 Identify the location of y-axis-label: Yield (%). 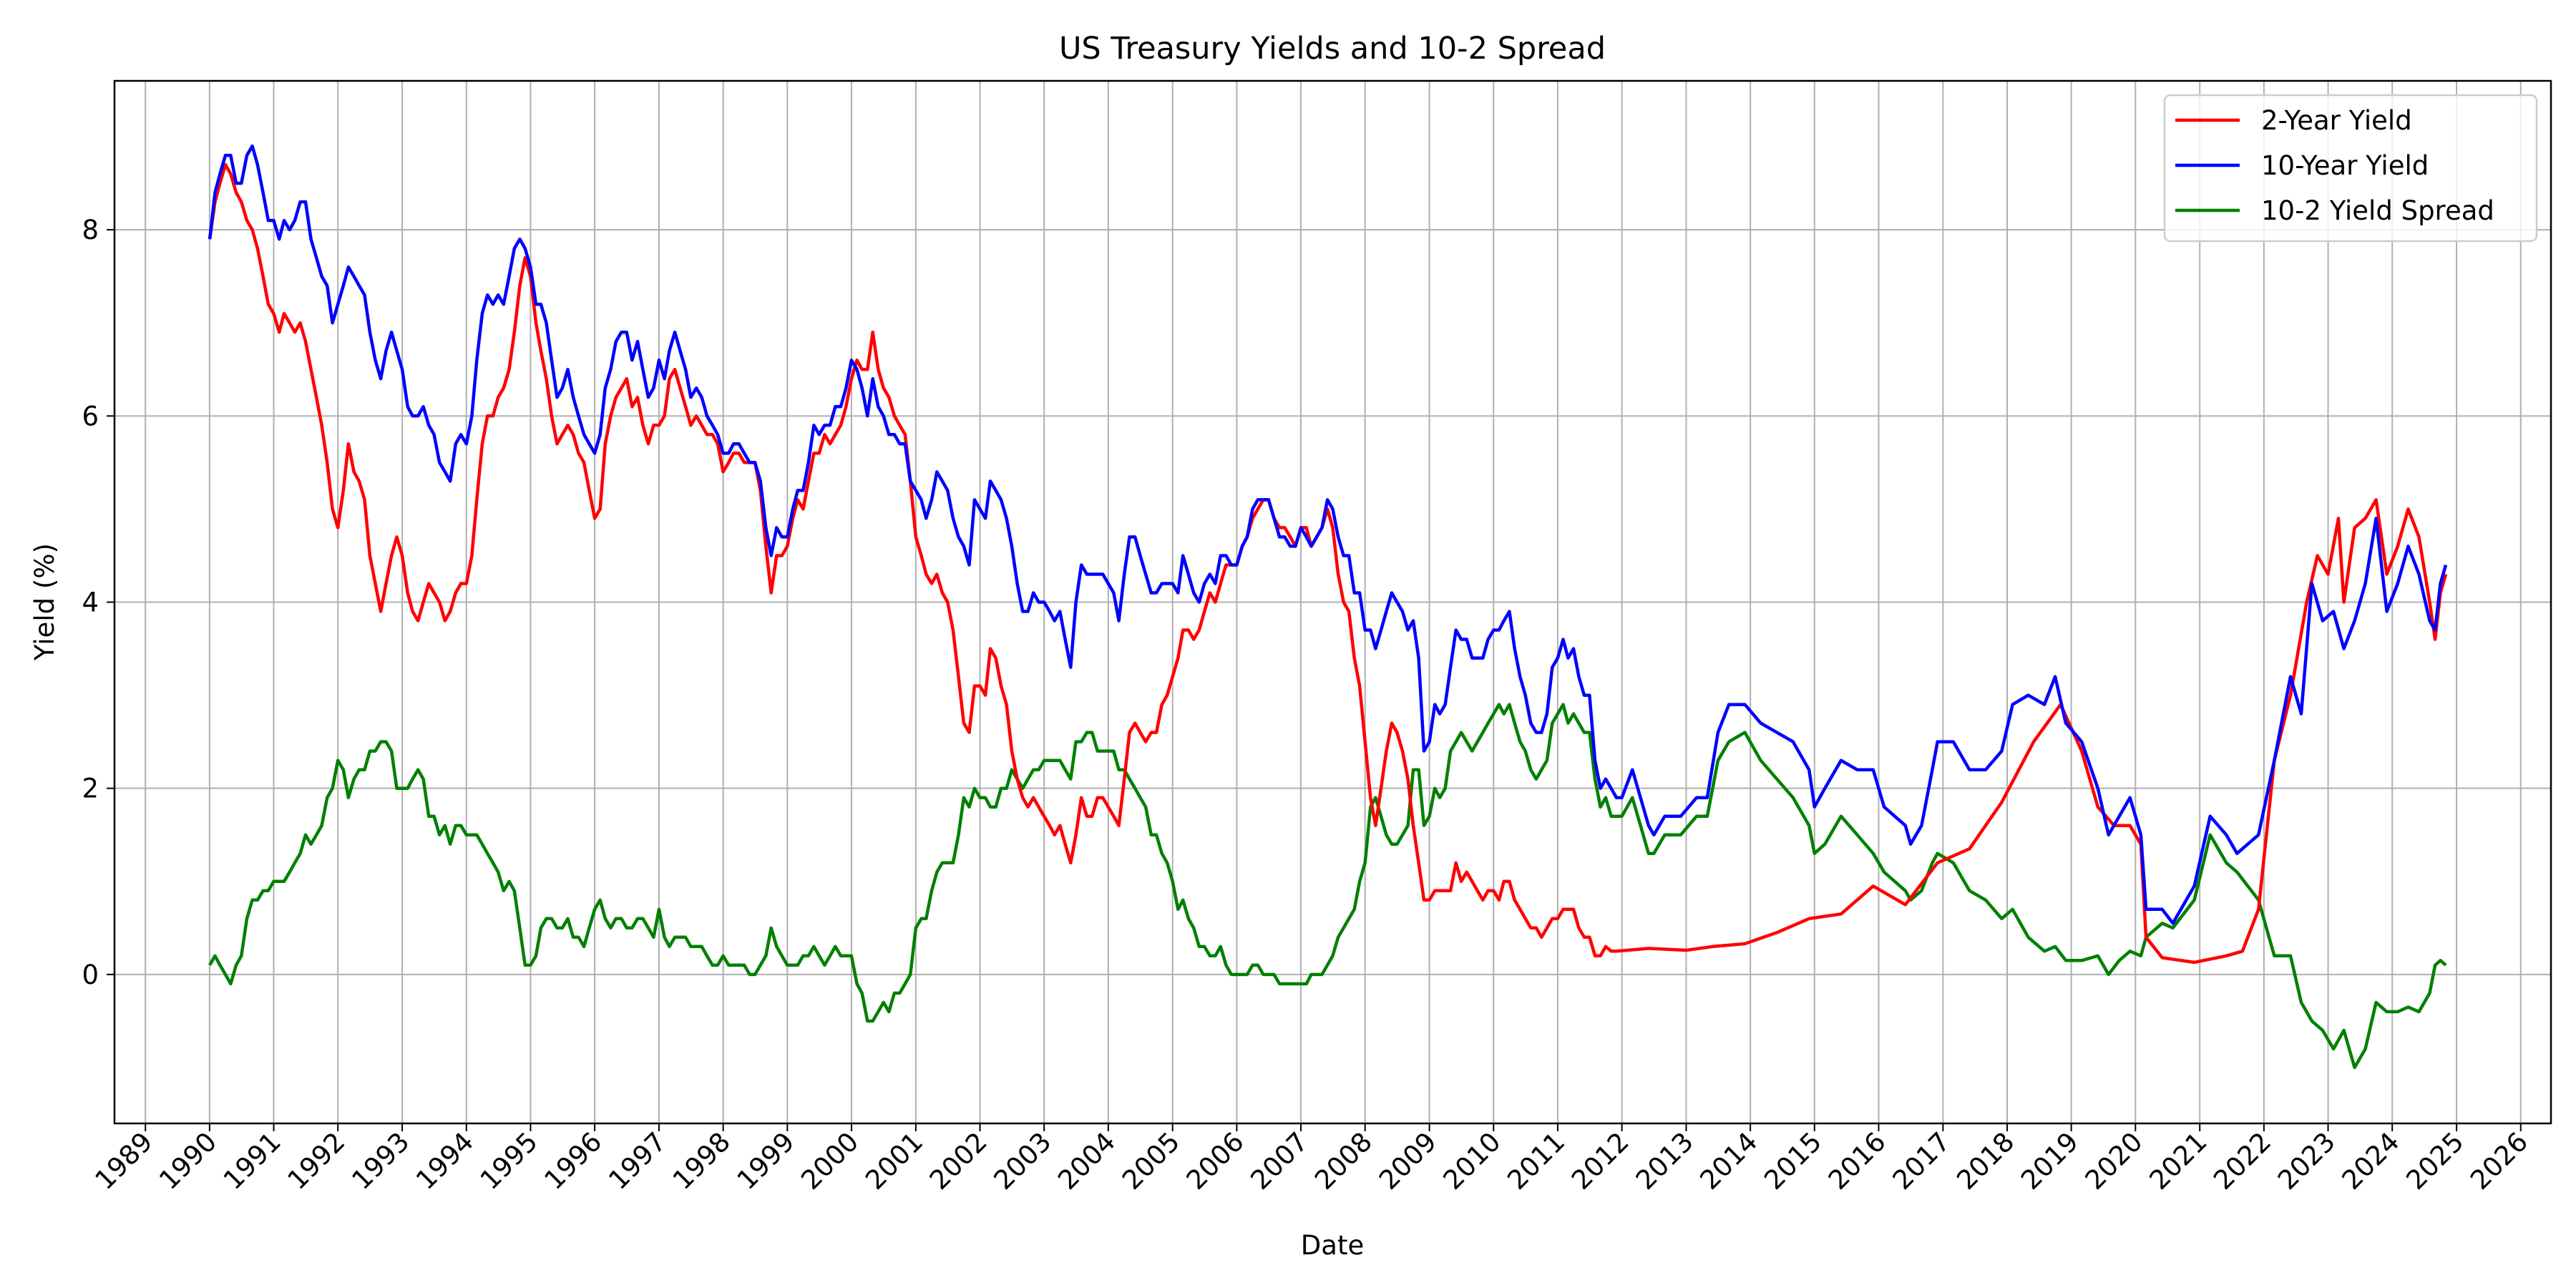
(44, 602).